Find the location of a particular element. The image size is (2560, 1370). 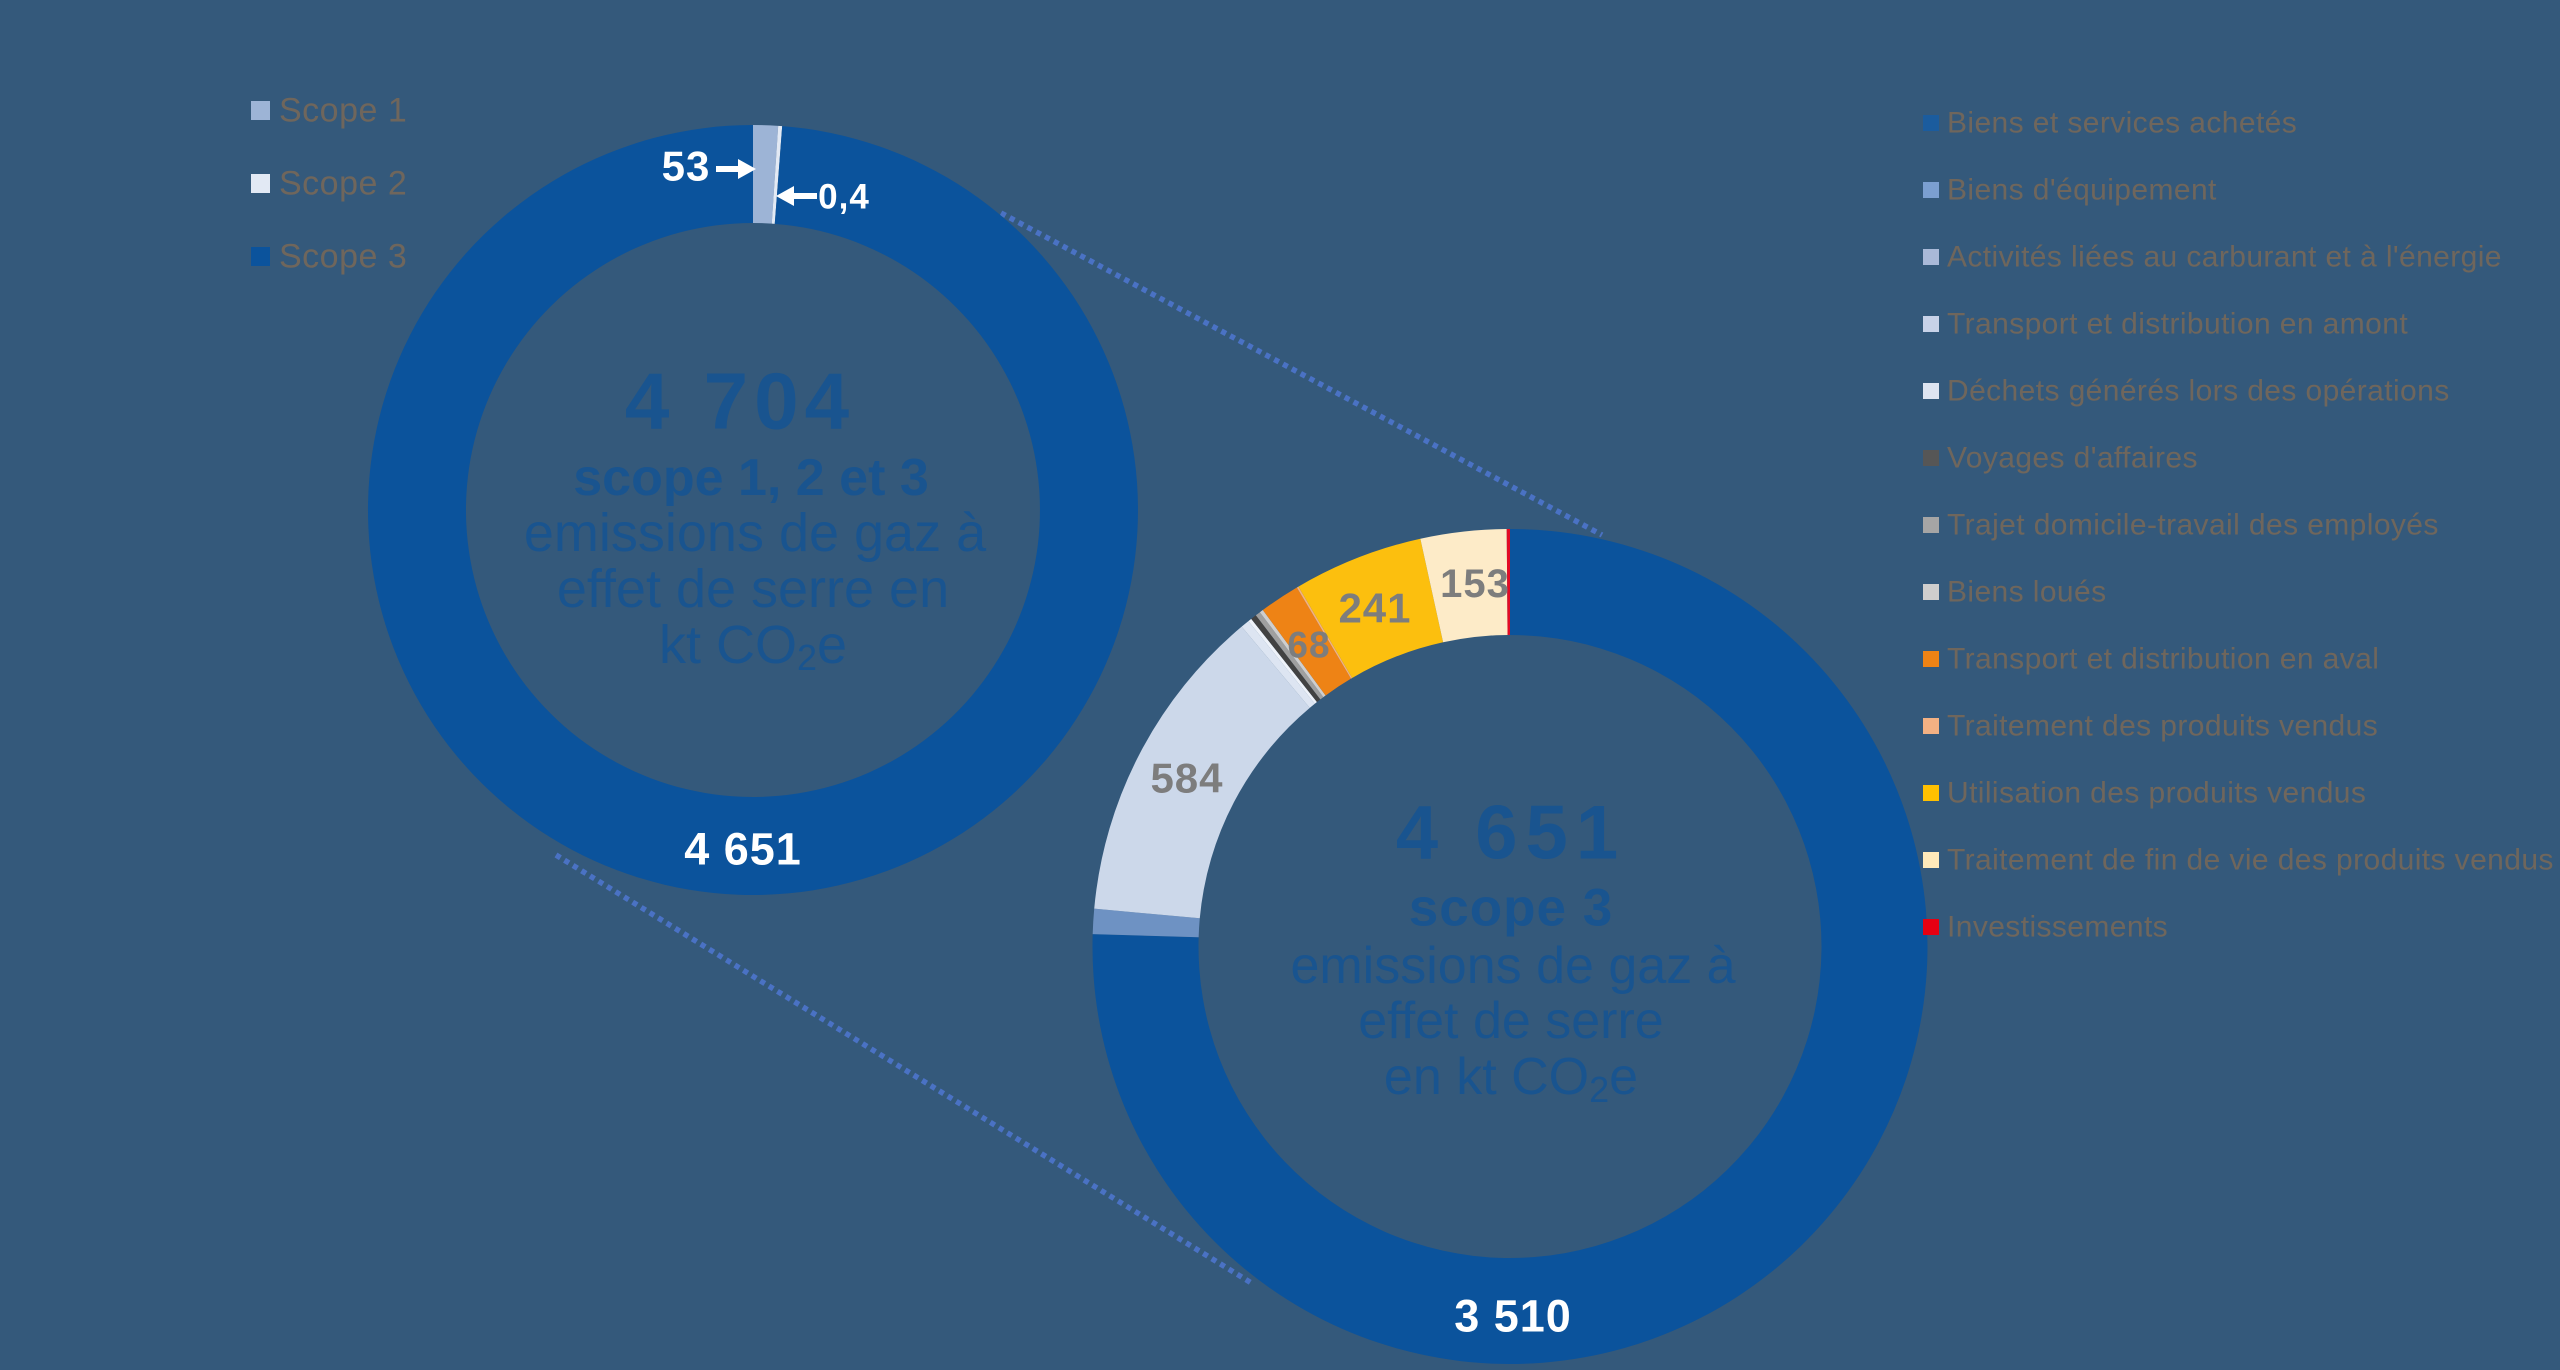

svg-text: 241 is located at coordinates (1374, 608).